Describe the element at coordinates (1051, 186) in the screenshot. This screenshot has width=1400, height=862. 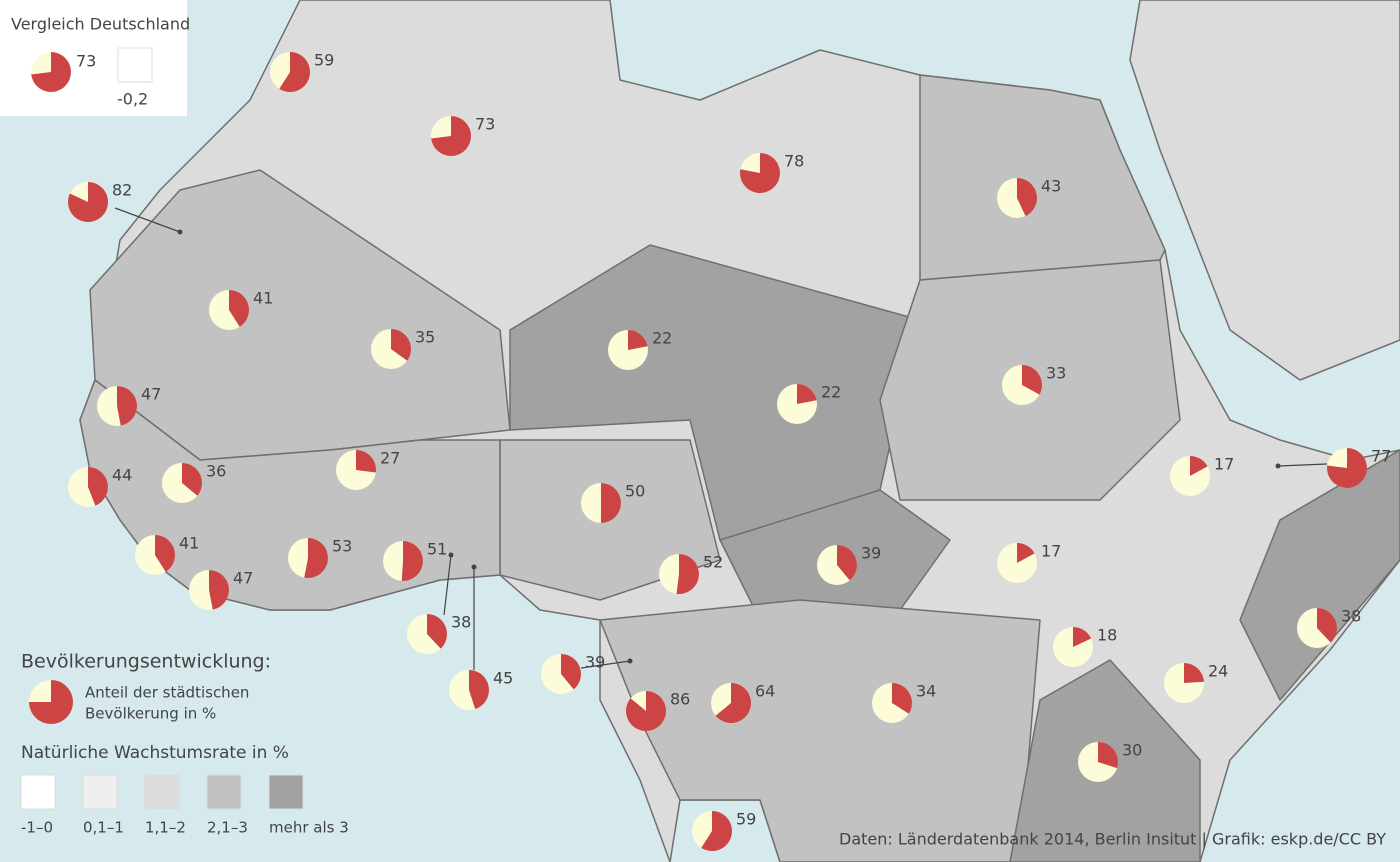
I see `pie-label: 43` at that location.